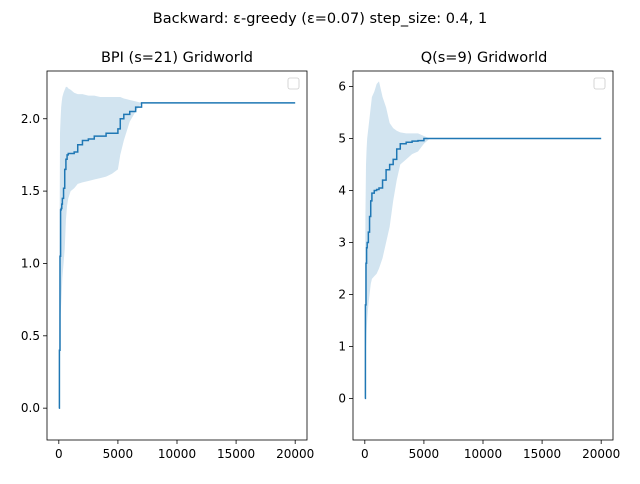 This screenshot has width=640, height=484. Describe the element at coordinates (342, 294) in the screenshot. I see `y-tick-label: 2` at that location.